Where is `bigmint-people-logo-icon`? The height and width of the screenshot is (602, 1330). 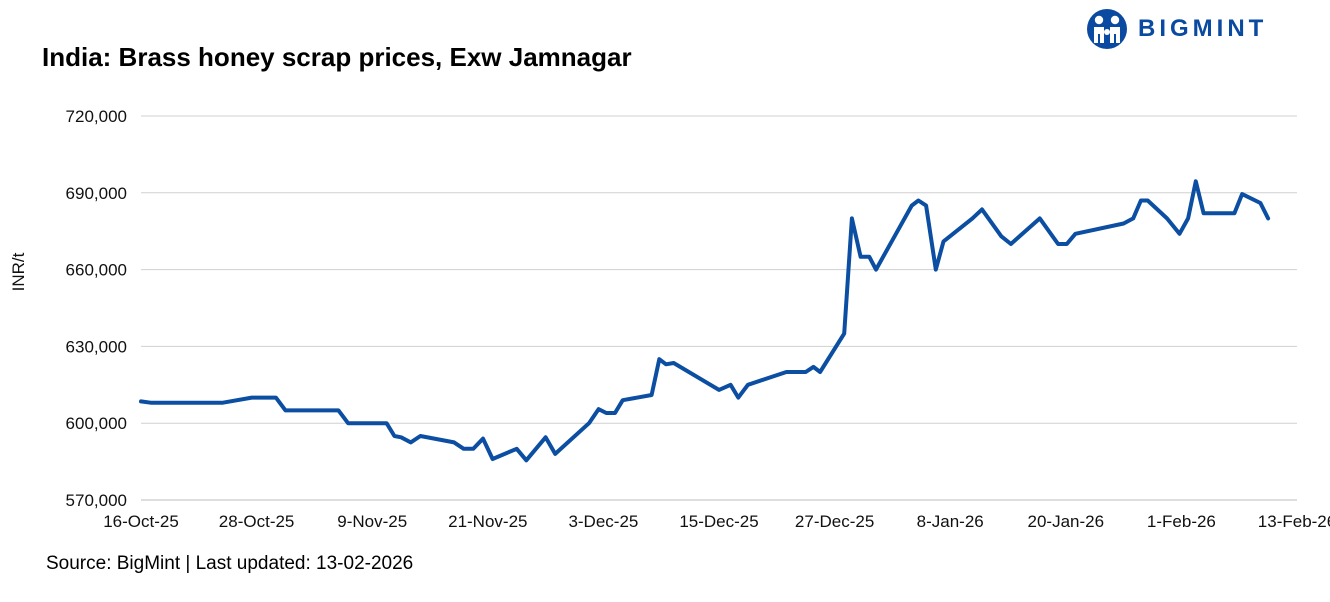 bigmint-people-logo-icon is located at coordinates (1107, 29).